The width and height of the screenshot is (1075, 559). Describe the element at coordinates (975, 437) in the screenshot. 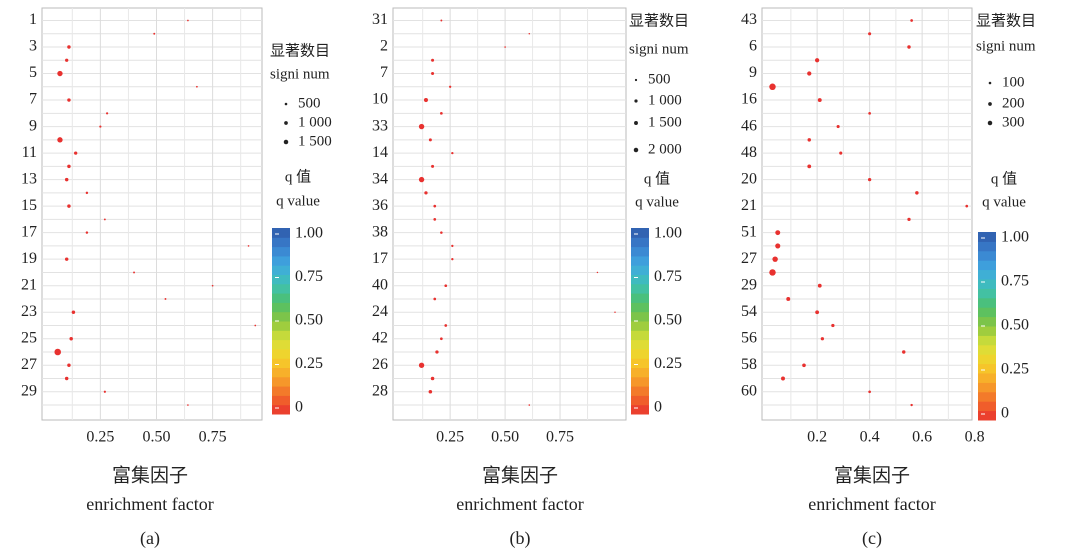

I see `x-tick-label: 0.8` at that location.